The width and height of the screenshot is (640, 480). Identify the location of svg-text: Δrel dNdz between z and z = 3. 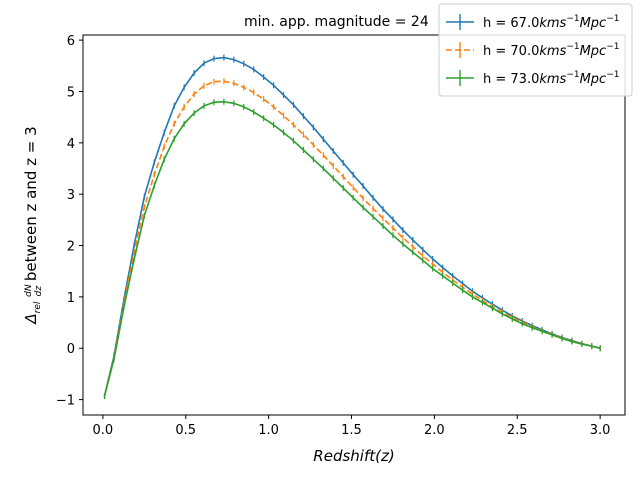
(33, 225).